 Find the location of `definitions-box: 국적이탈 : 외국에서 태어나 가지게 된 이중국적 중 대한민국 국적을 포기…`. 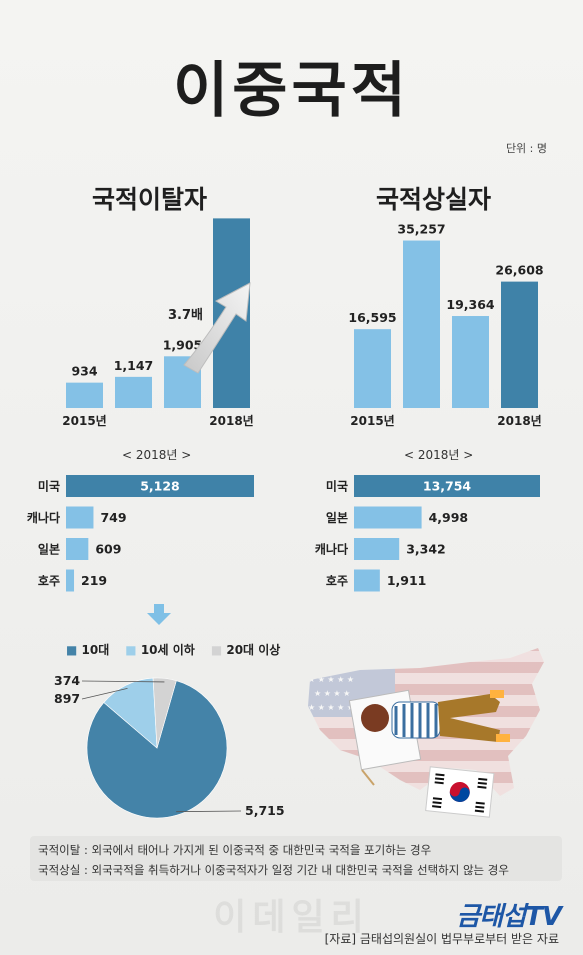

definitions-box: 국적이탈 : 외국에서 태어나 가지게 된 이중국적 중 대한민국 국적을 포기… is located at coordinates (296, 858).